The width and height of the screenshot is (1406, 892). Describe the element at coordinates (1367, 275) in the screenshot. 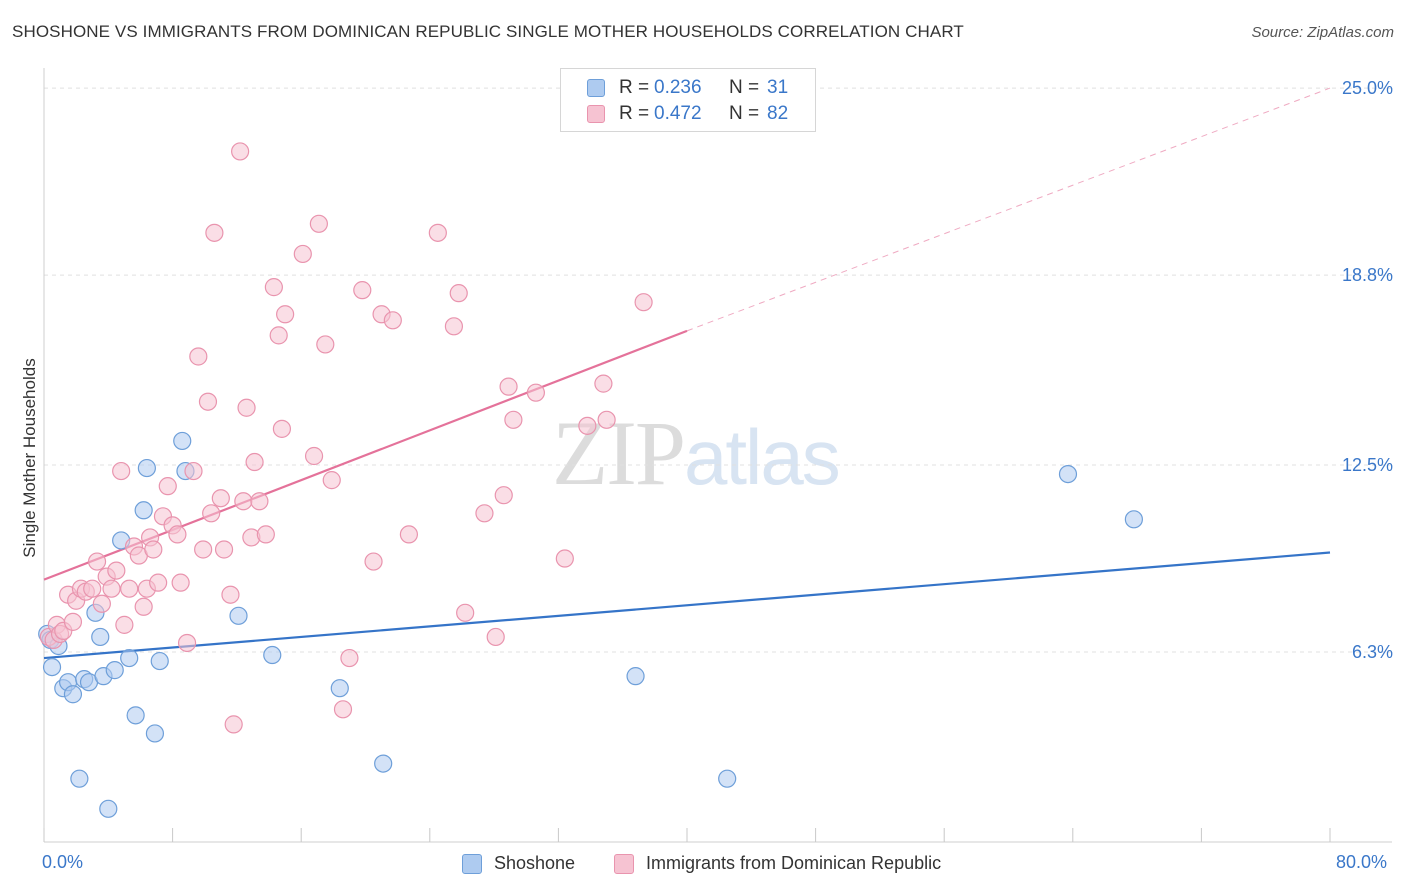

I see `y-tick-label: 18.8%` at that location.